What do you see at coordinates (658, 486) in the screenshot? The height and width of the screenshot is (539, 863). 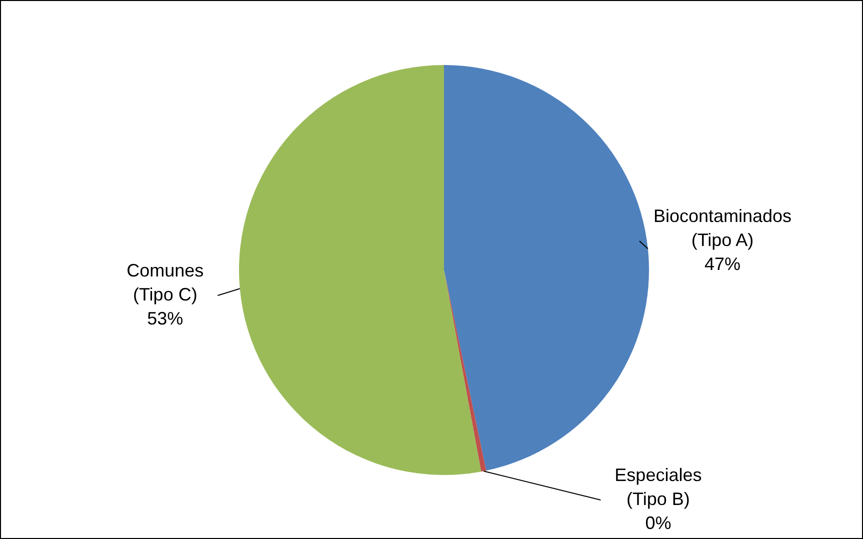 I see `slice-label: Especiales (Tipo B)` at bounding box center [658, 486].